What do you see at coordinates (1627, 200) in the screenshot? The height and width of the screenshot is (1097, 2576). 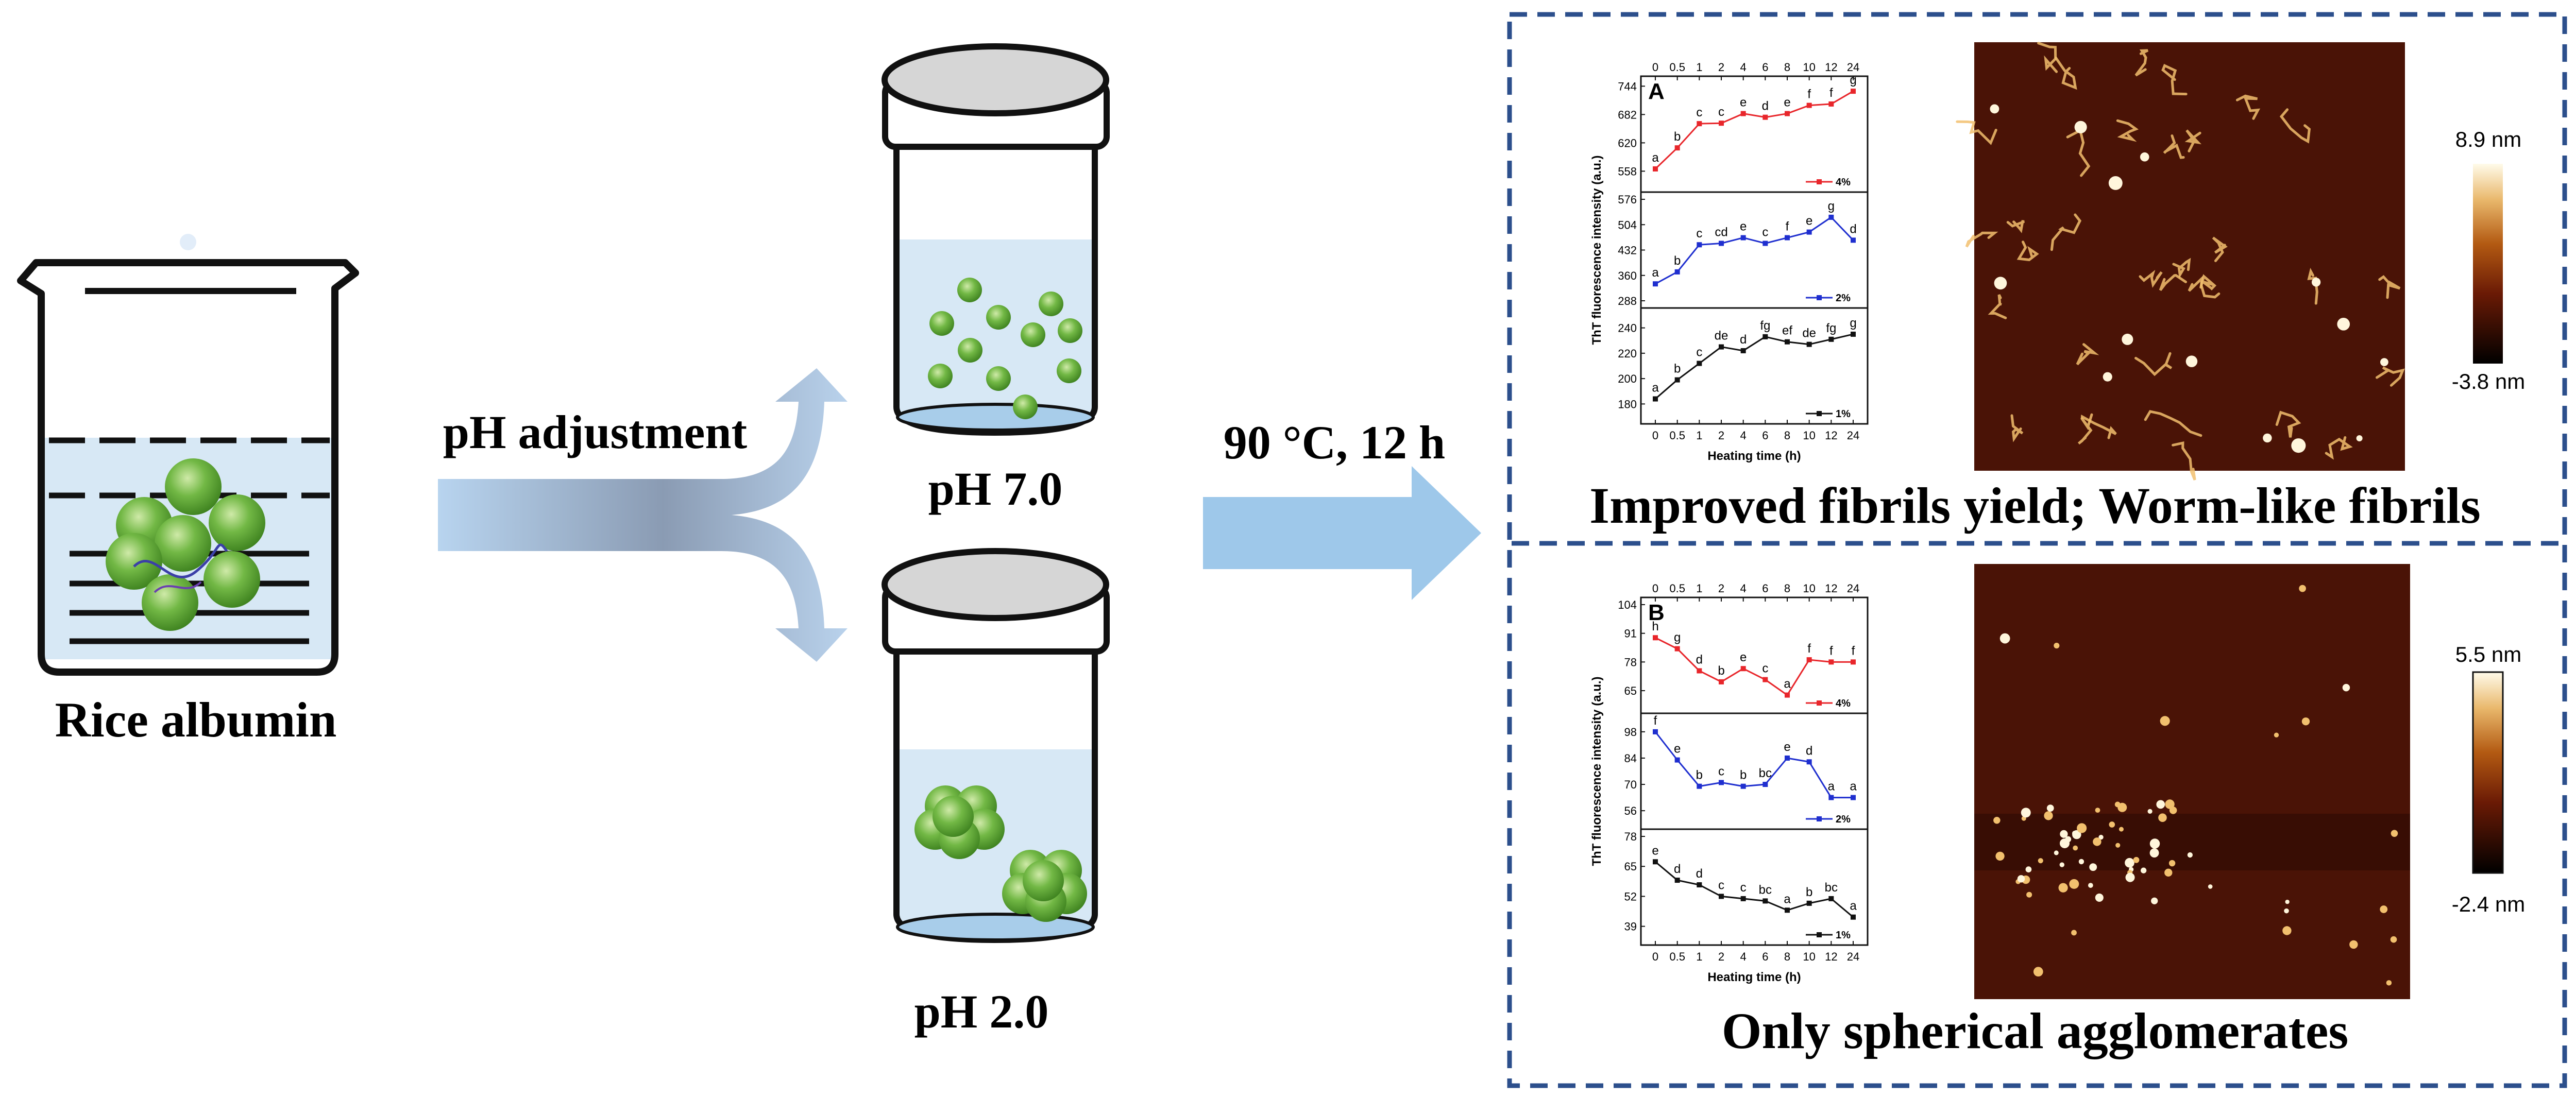 I see `y-tick-label: 576` at bounding box center [1627, 200].